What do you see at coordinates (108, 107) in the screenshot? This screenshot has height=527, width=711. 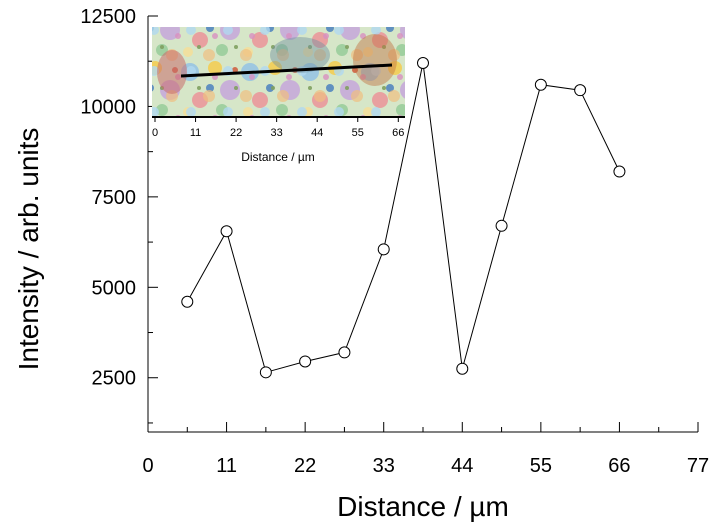 I see `y-tick-label: 10000` at bounding box center [108, 107].